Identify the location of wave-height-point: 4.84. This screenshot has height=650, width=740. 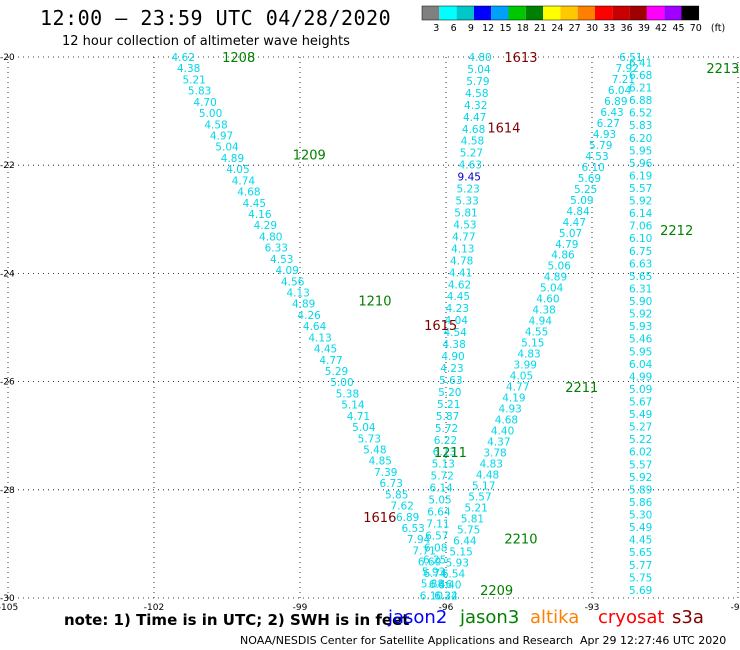
(578, 212).